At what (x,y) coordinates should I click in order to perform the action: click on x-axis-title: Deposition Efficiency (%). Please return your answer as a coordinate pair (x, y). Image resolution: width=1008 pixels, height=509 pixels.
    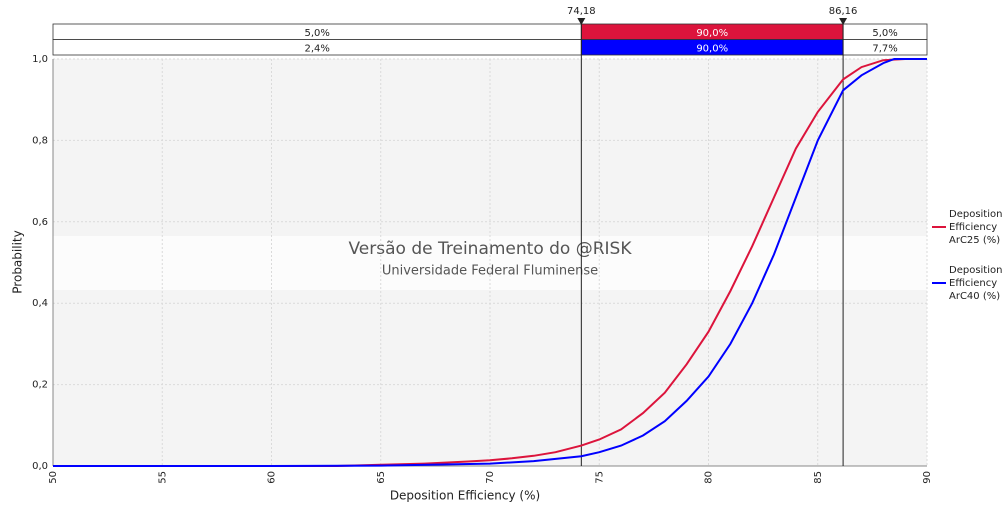
    Looking at the image, I should click on (465, 496).